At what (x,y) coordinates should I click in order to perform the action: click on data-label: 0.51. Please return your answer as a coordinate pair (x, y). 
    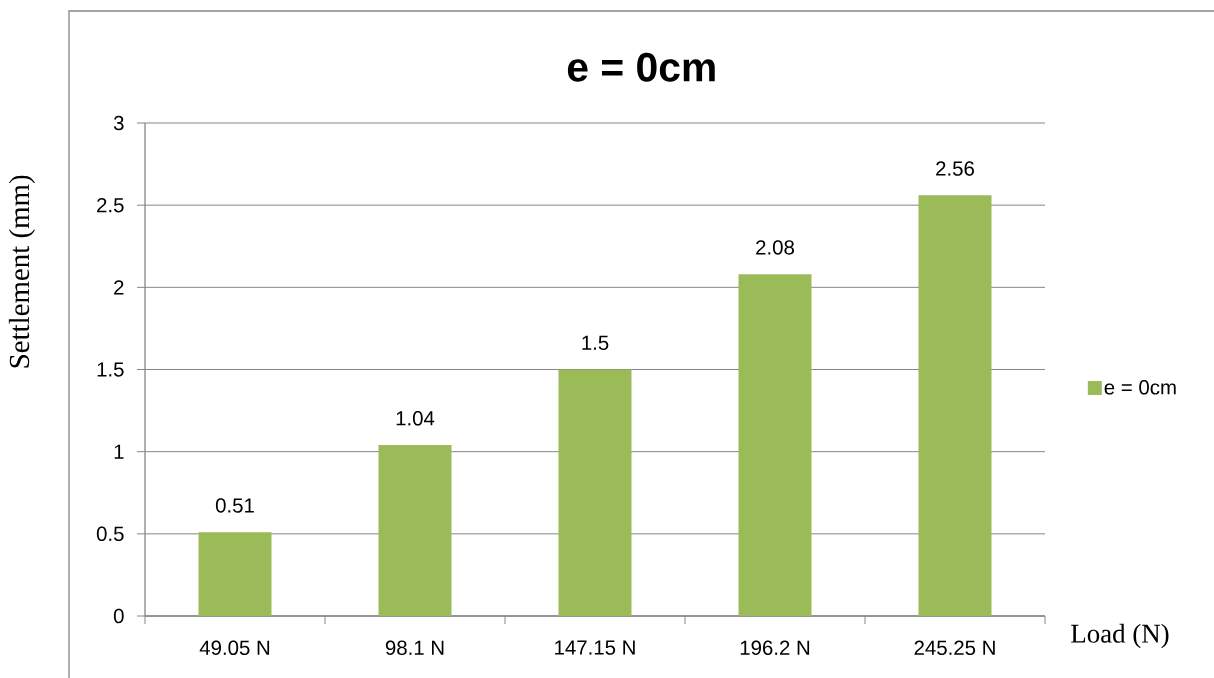
    Looking at the image, I should click on (234, 505).